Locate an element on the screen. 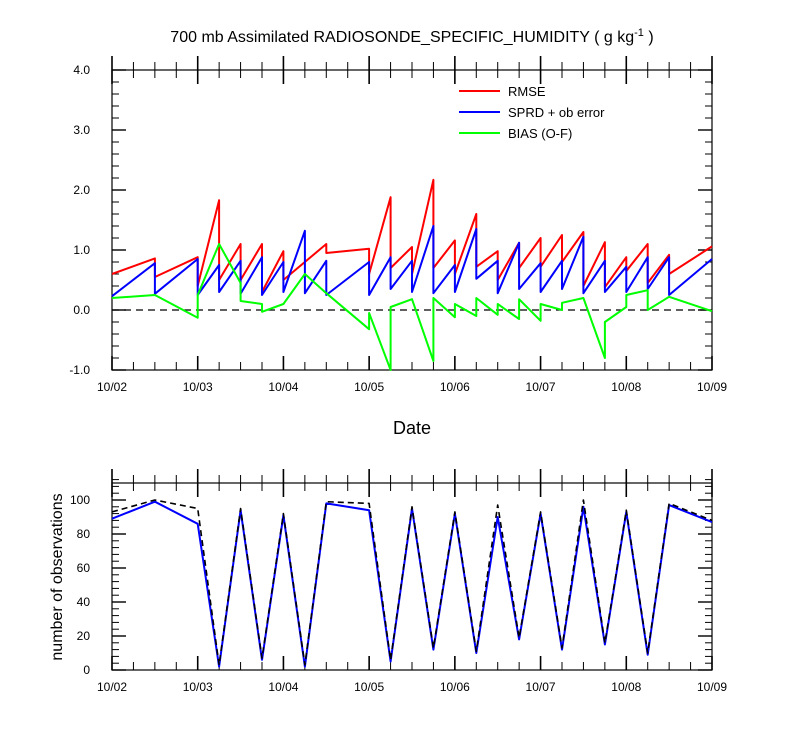 This screenshot has width=800, height=750. top-ytick-label: 0.0 is located at coordinates (81, 310).